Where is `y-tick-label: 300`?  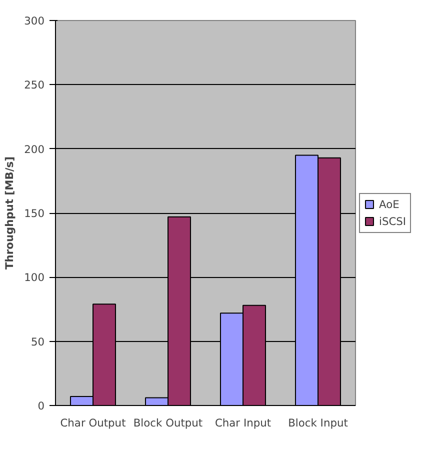 y-tick-label: 300 is located at coordinates (34, 21).